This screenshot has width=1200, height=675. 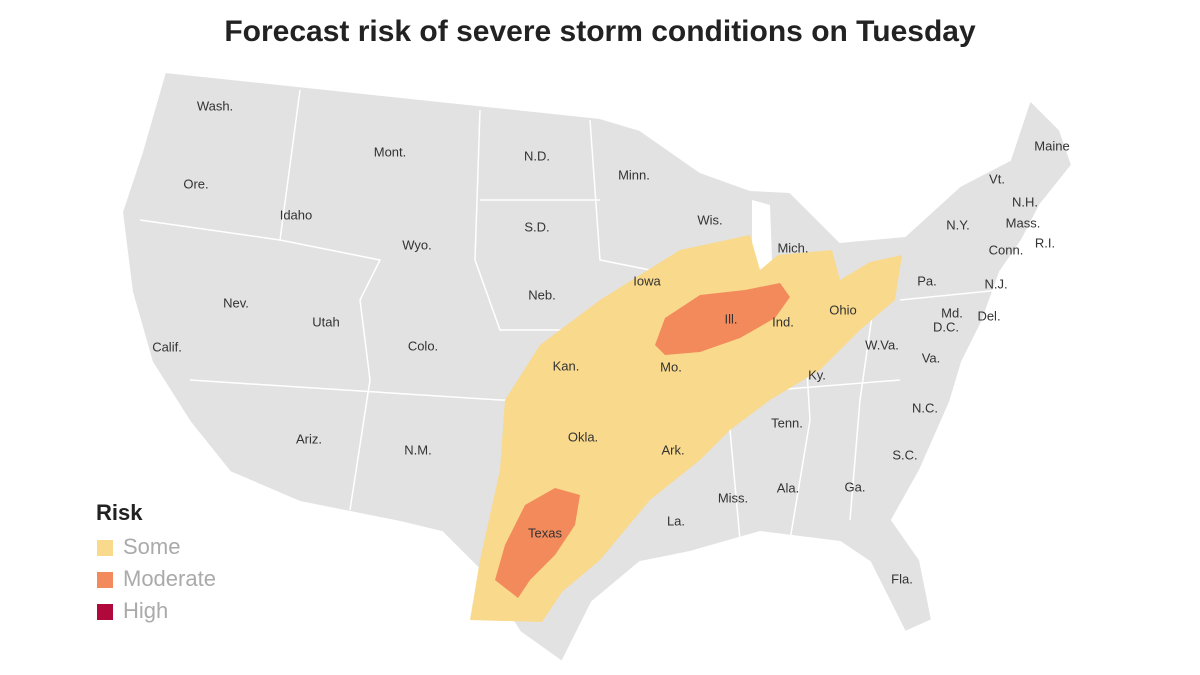 I want to click on state-label: Tenn., so click(x=787, y=422).